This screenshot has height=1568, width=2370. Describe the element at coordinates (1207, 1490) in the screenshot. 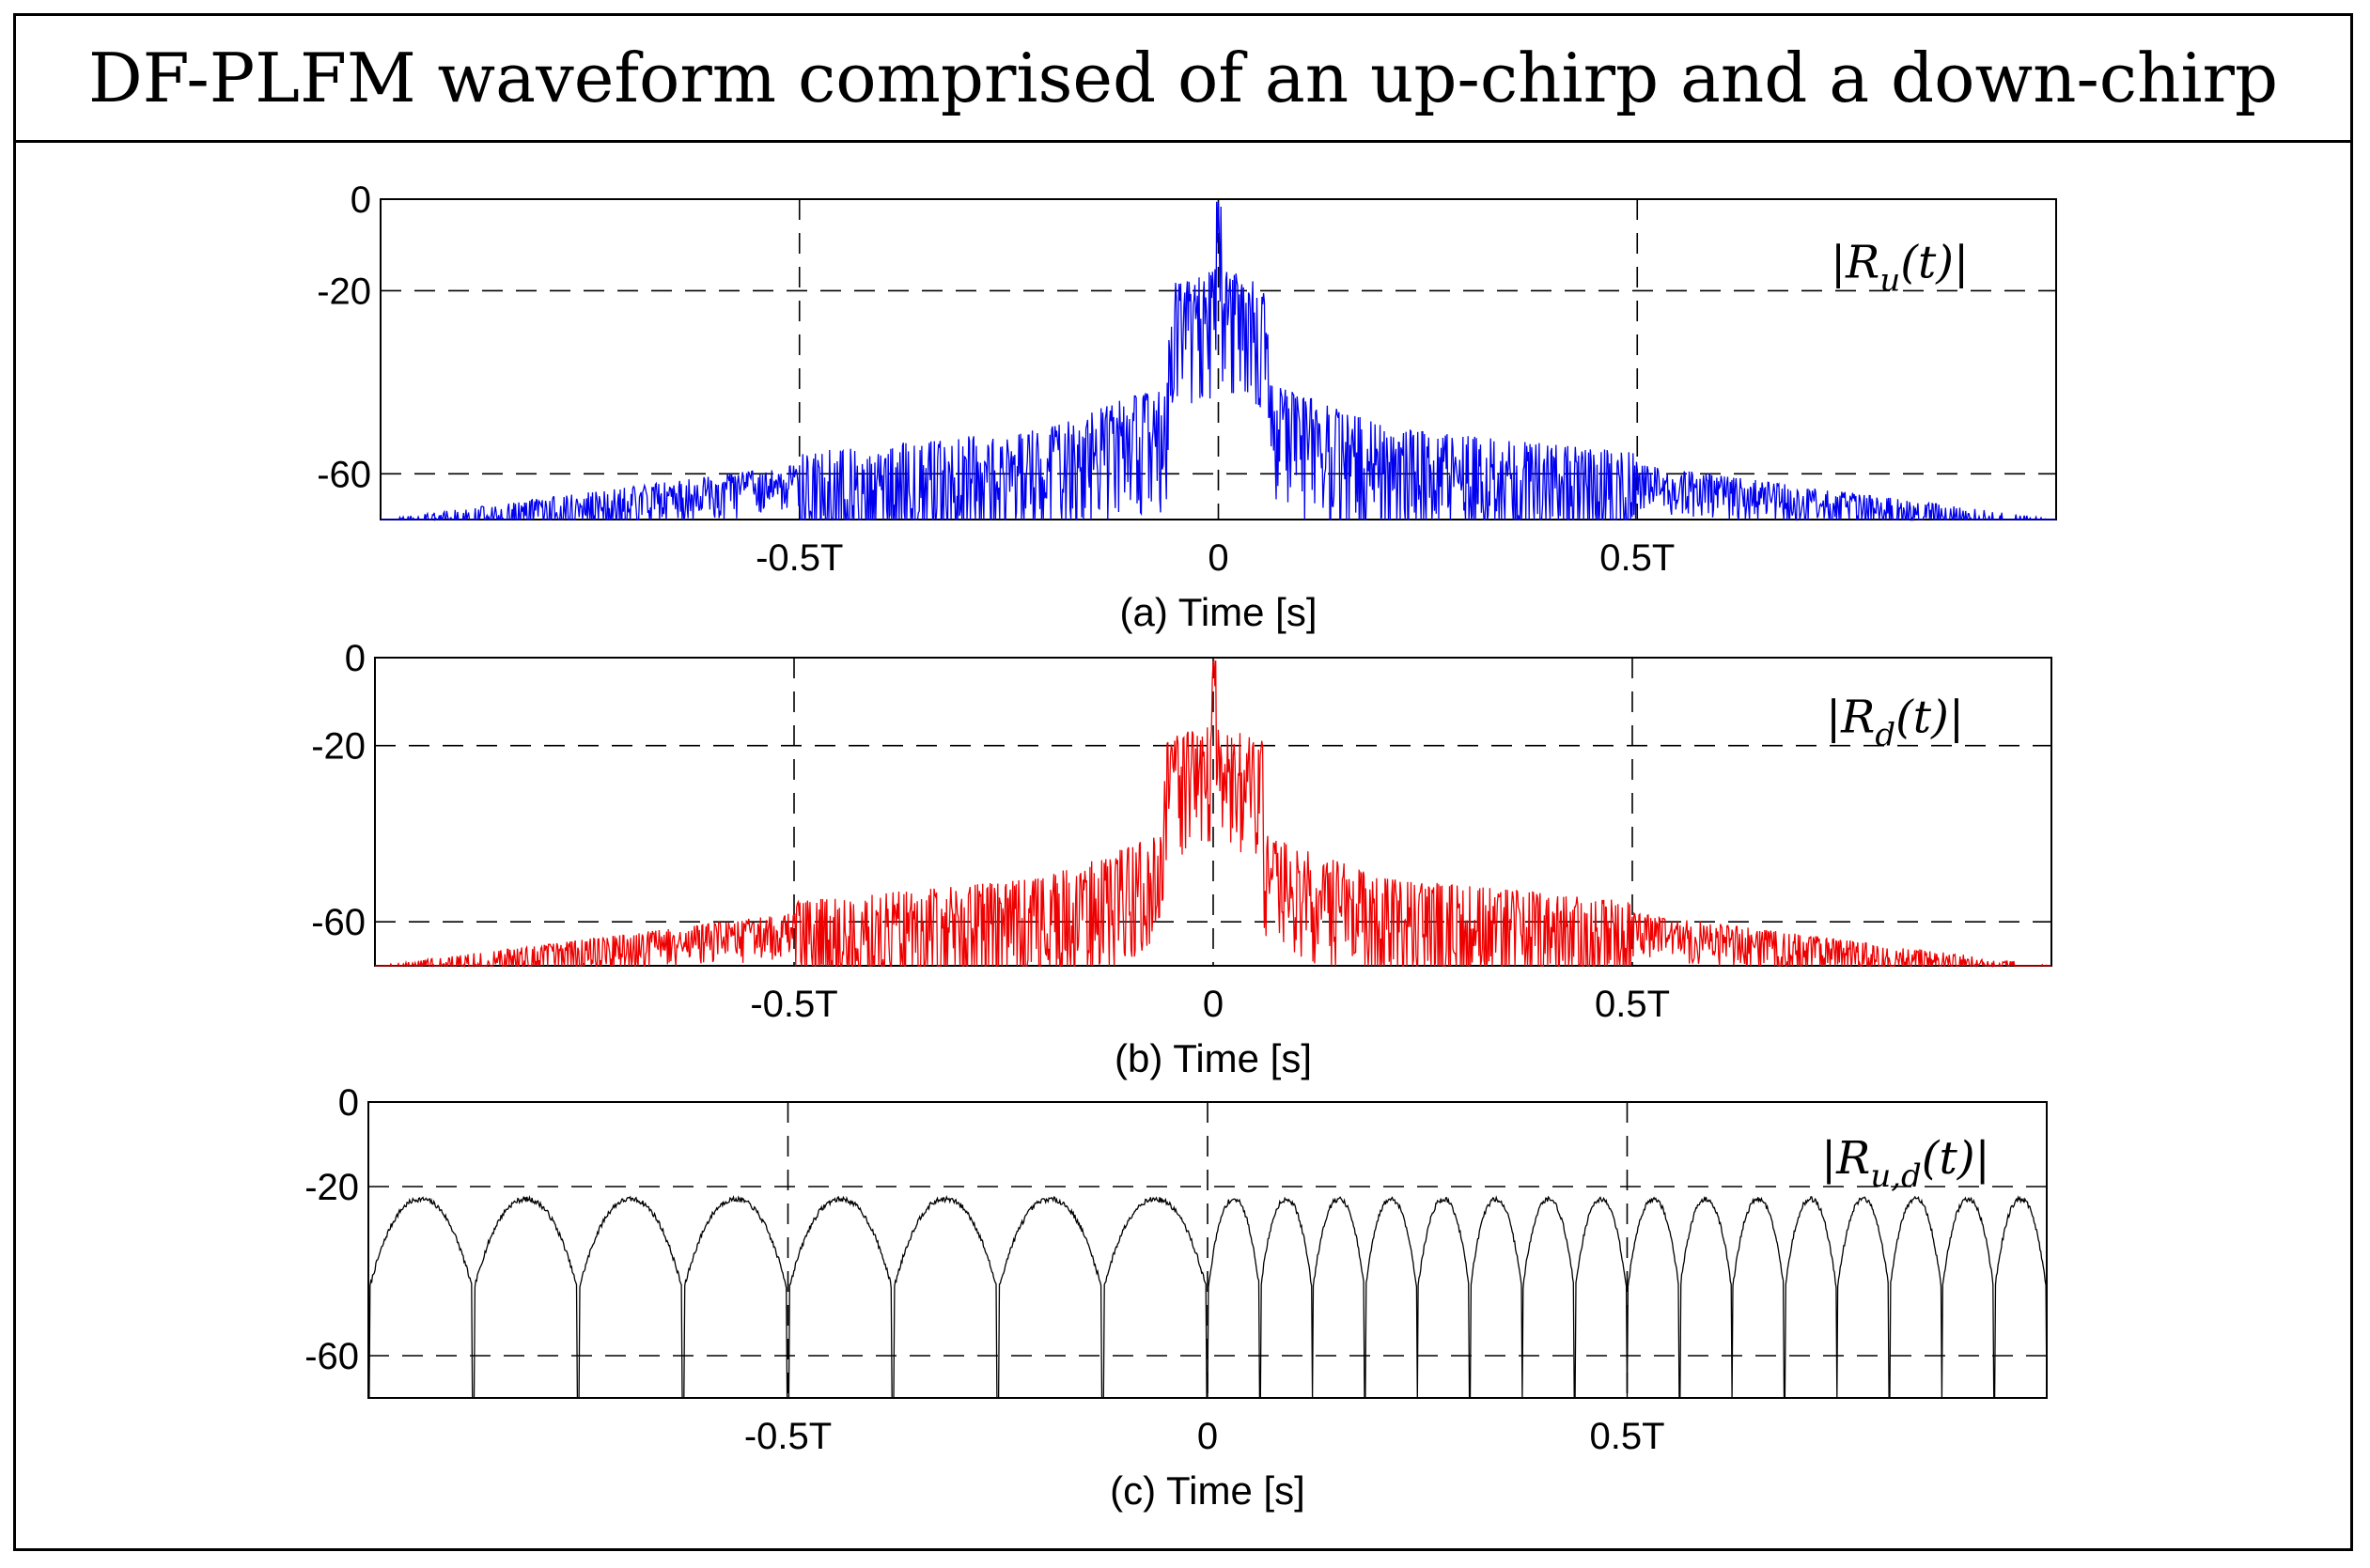

I see `panel-c-xlabel: (c) Time [s]` at that location.